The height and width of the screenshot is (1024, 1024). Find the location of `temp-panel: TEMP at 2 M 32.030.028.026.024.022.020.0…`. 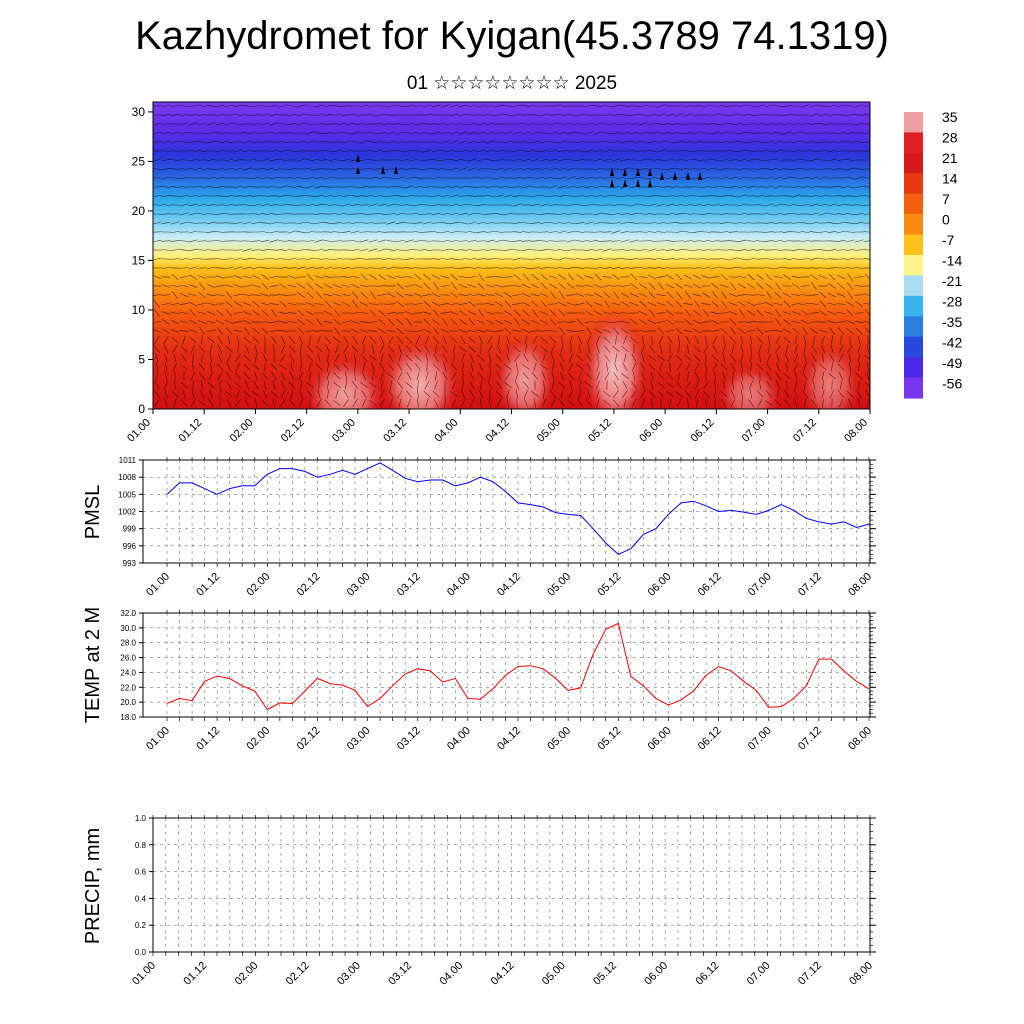

temp-panel: TEMP at 2 M 32.030.028.026.024.022.020.0… is located at coordinates (479, 680).